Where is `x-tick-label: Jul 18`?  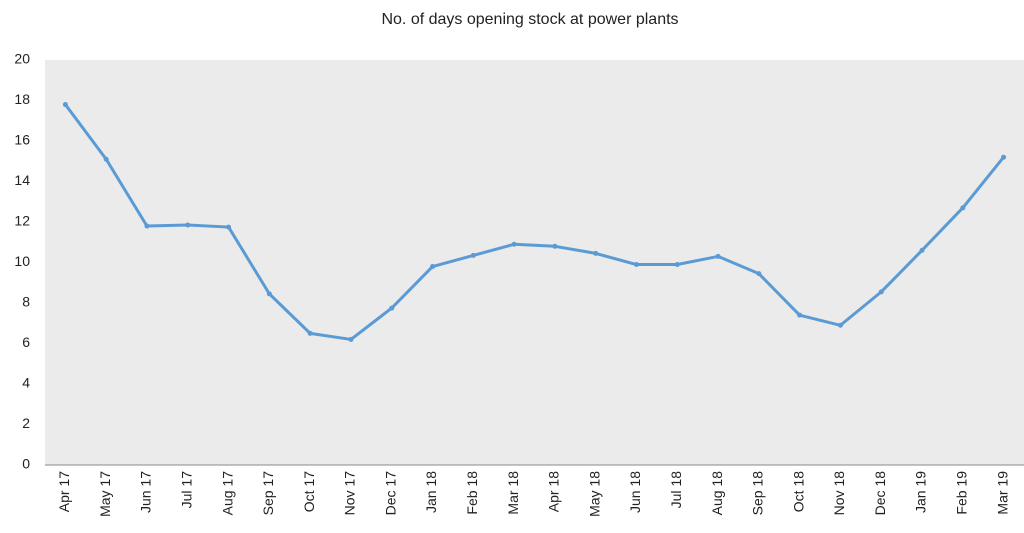 x-tick-label: Jul 18 is located at coordinates (676, 490).